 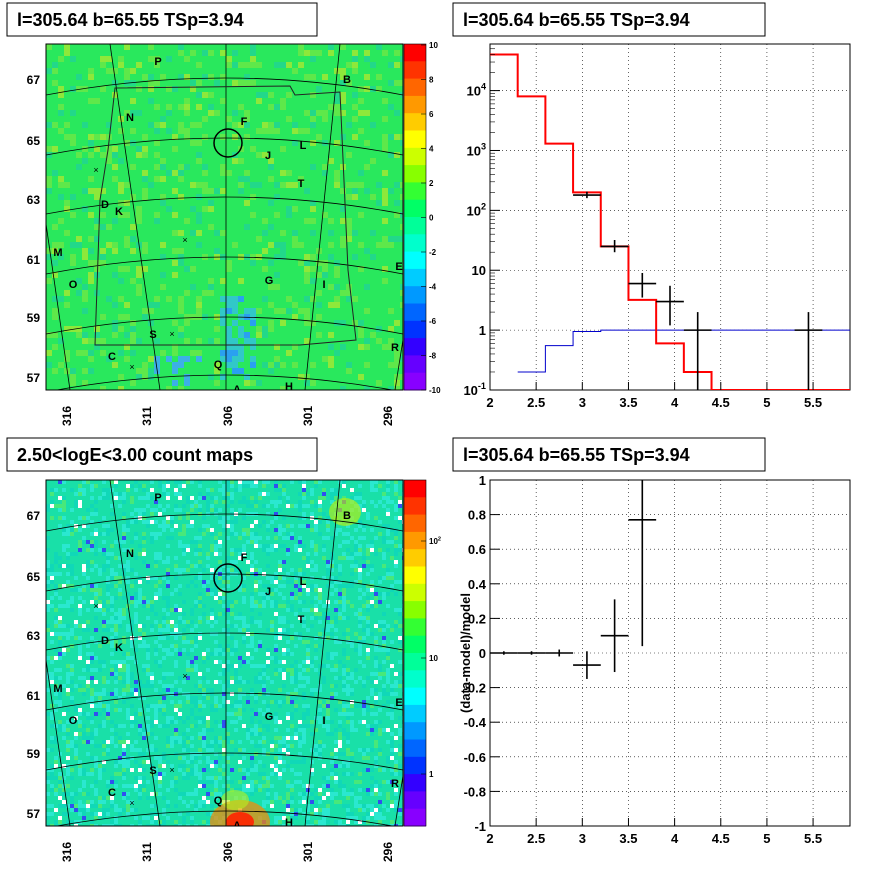 What do you see at coordinates (135, 455) in the screenshot?
I see `title-bl-text: 2.50<logE<3.00 count maps` at bounding box center [135, 455].